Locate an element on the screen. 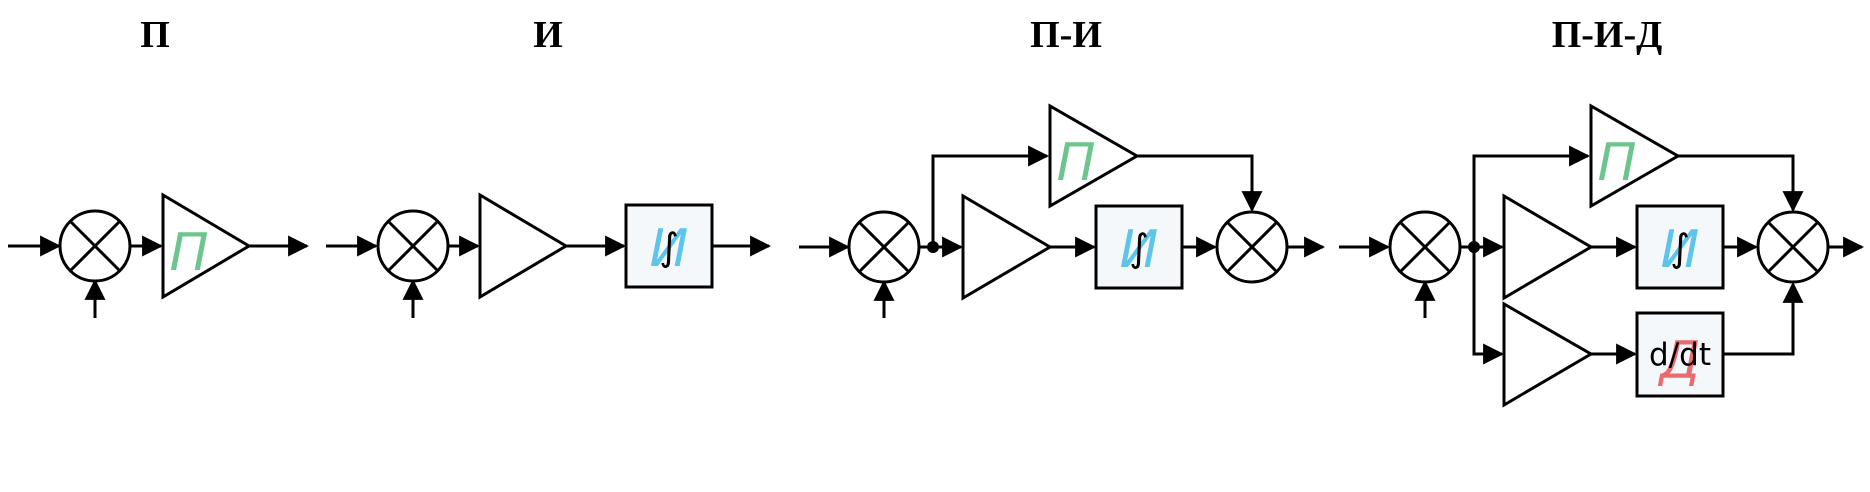  derivative-symbol: d/dt is located at coordinates (1680, 355).